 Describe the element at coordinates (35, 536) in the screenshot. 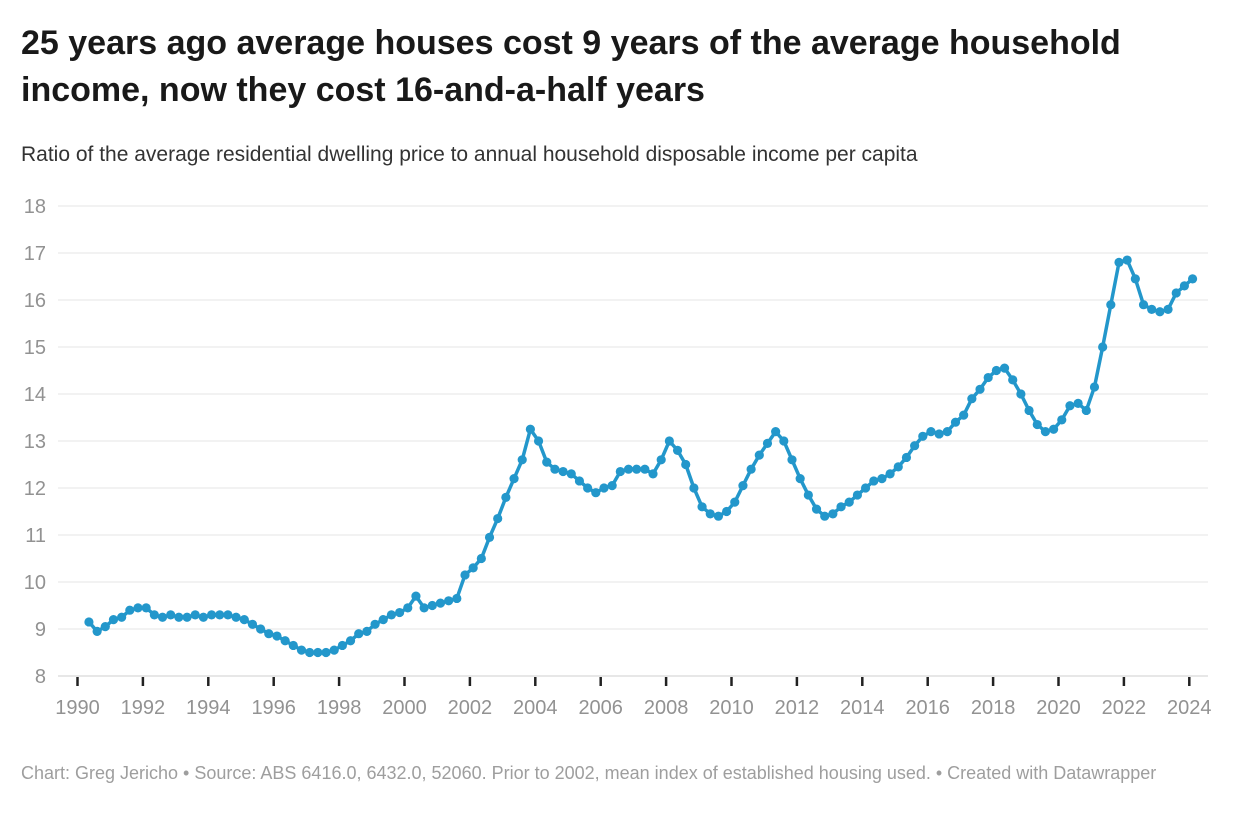

I see `svg-text: 11` at that location.